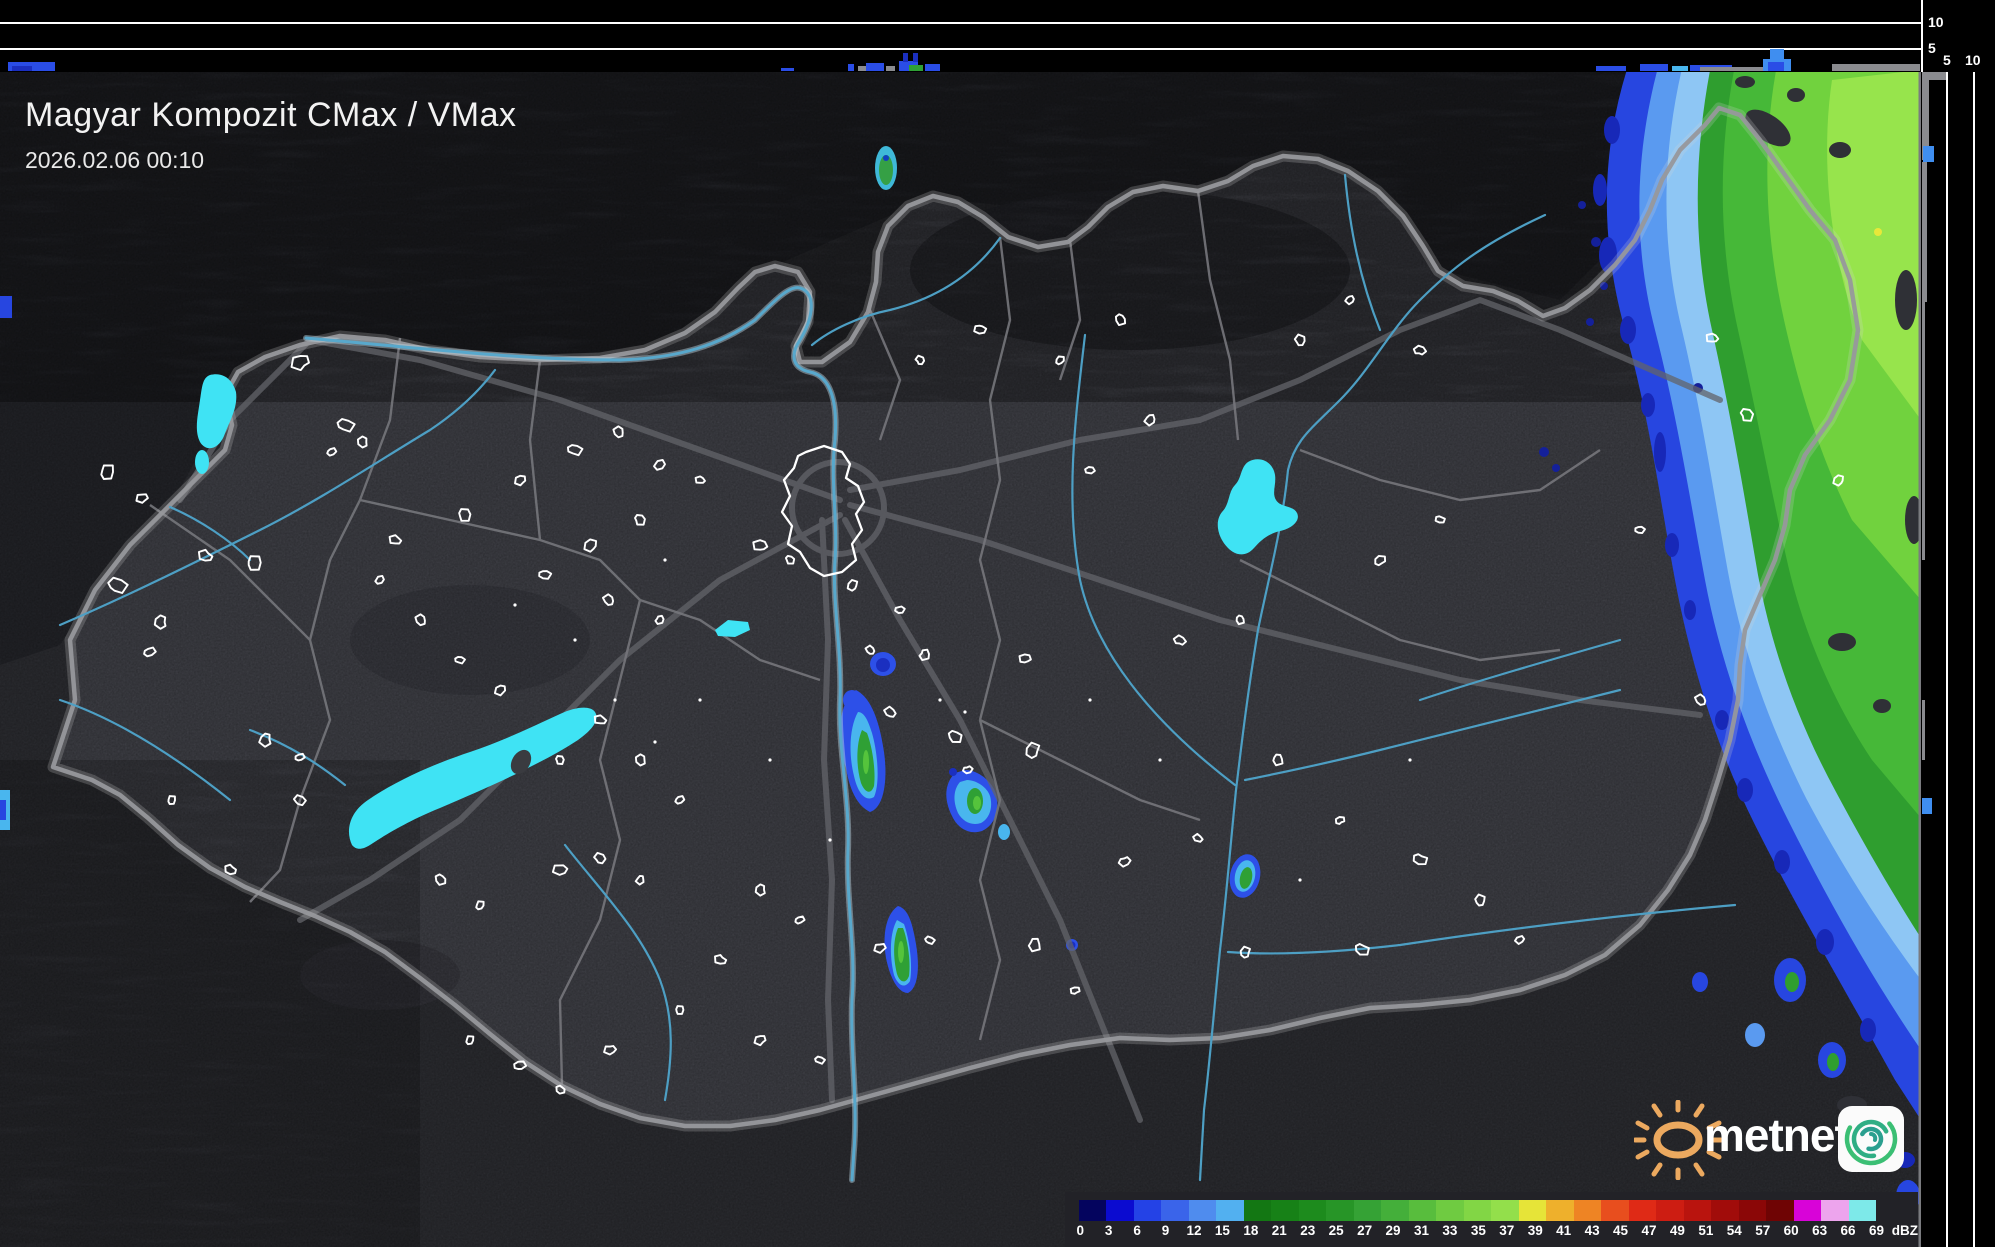 This screenshot has width=1995, height=1247. What do you see at coordinates (1763, 1230) in the screenshot?
I see `colorbar-tick-label: 57` at bounding box center [1763, 1230].